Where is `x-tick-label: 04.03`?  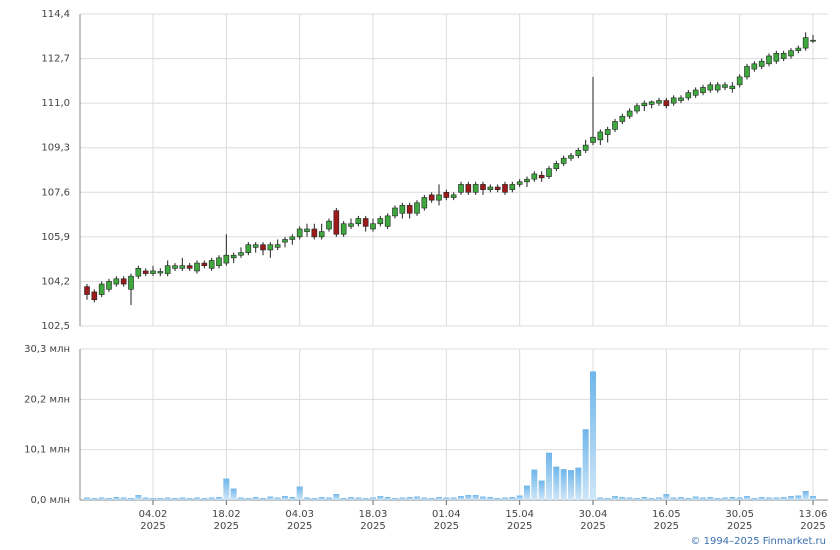 x-tick-label: 04.03 is located at coordinates (299, 514).